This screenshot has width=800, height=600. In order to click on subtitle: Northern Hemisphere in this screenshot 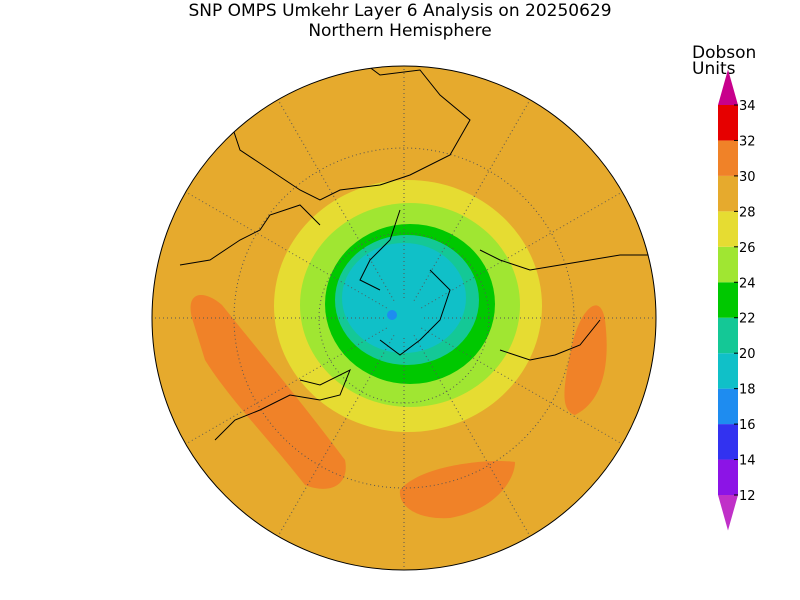, I will do `click(399, 31)`.